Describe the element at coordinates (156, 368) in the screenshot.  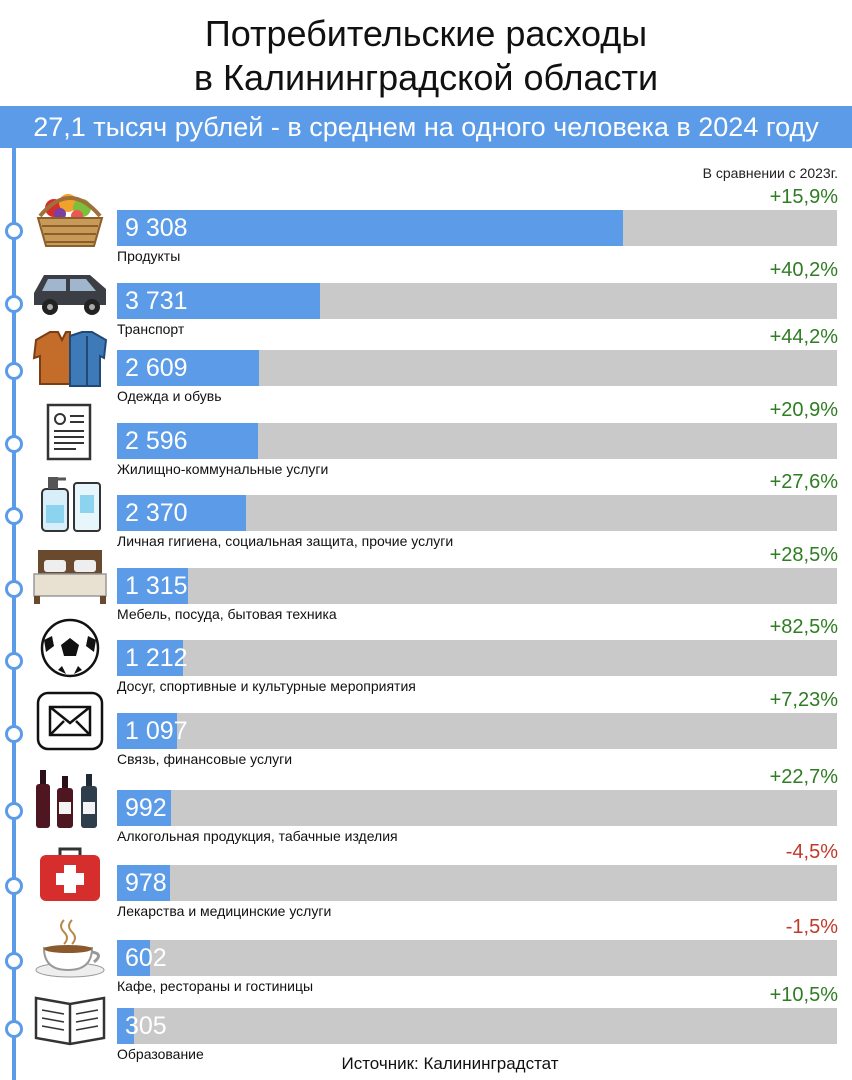
I see `bar-value-label: 2 609` at that location.